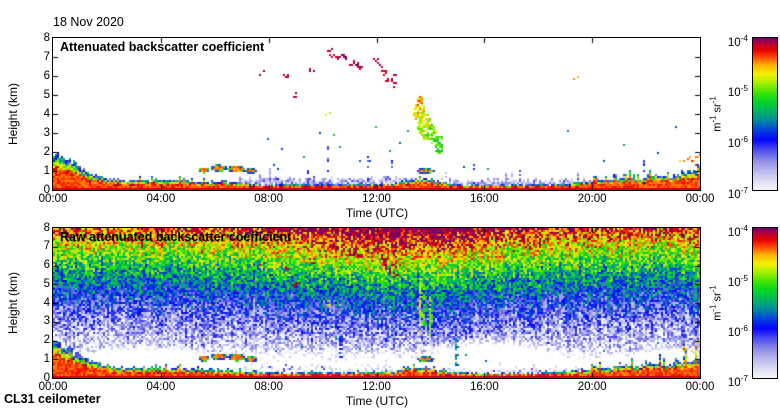 Image resolution: width=780 pixels, height=420 pixels. I want to click on panel-title-processed: Attenuated backscatter coefficient, so click(162, 47).